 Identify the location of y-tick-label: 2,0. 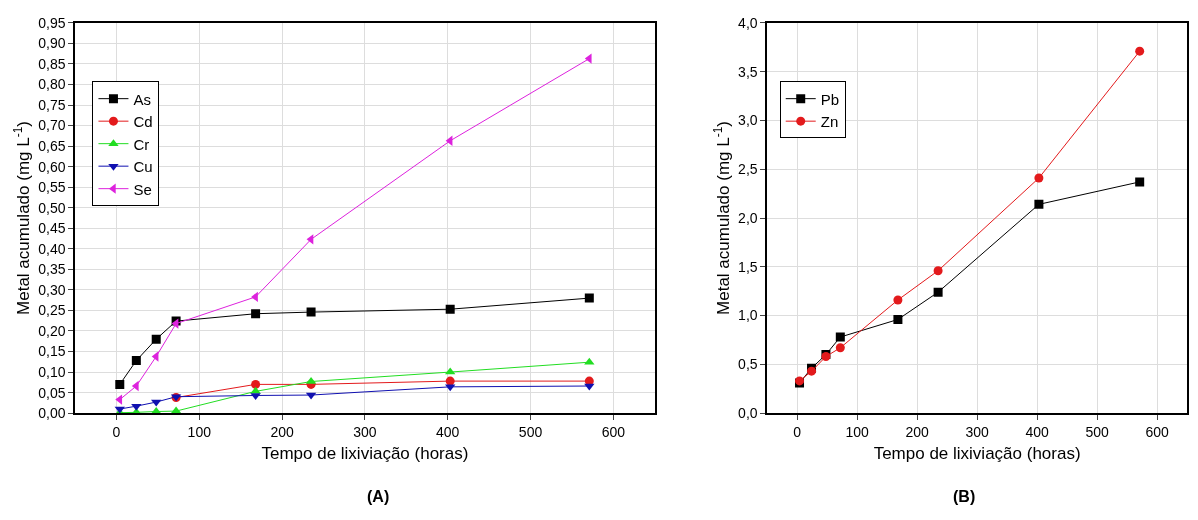
(748, 217).